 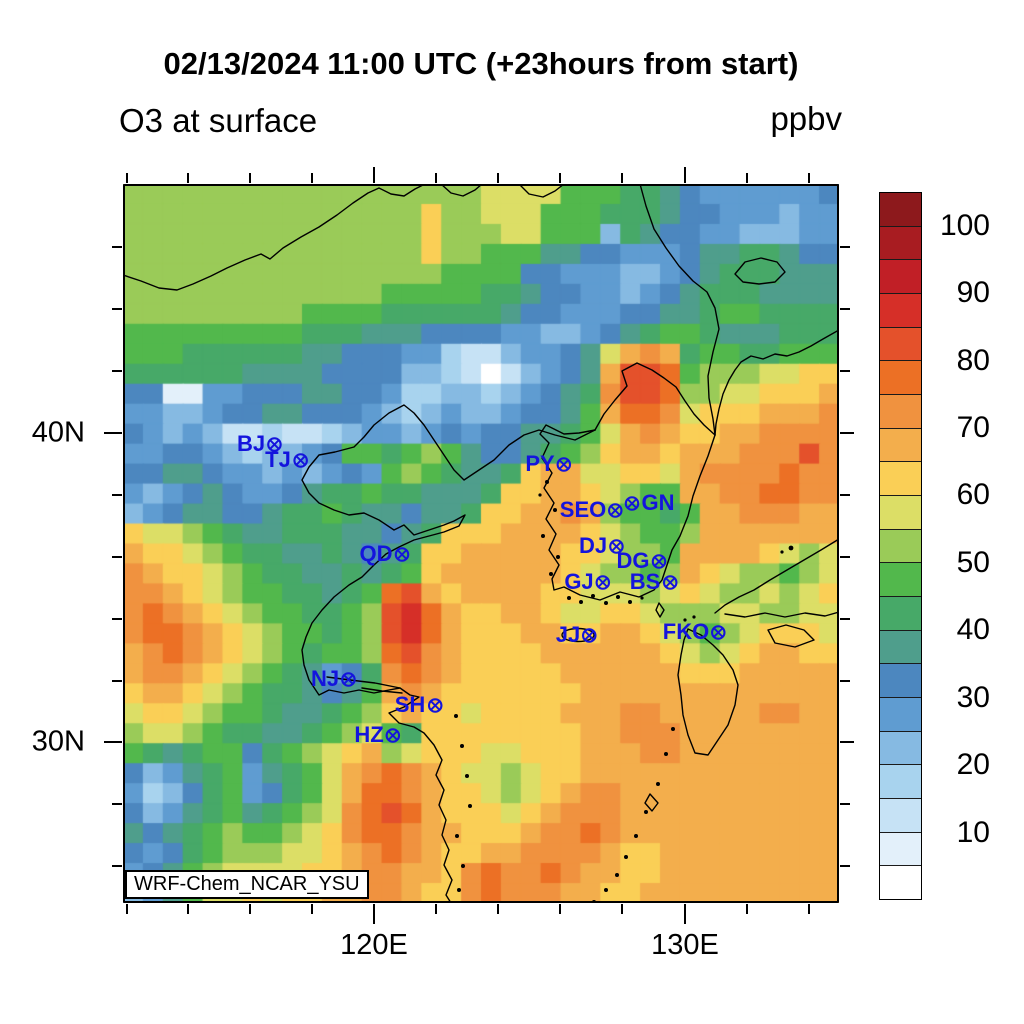 I want to click on station-label: NJ, so click(x=325, y=678).